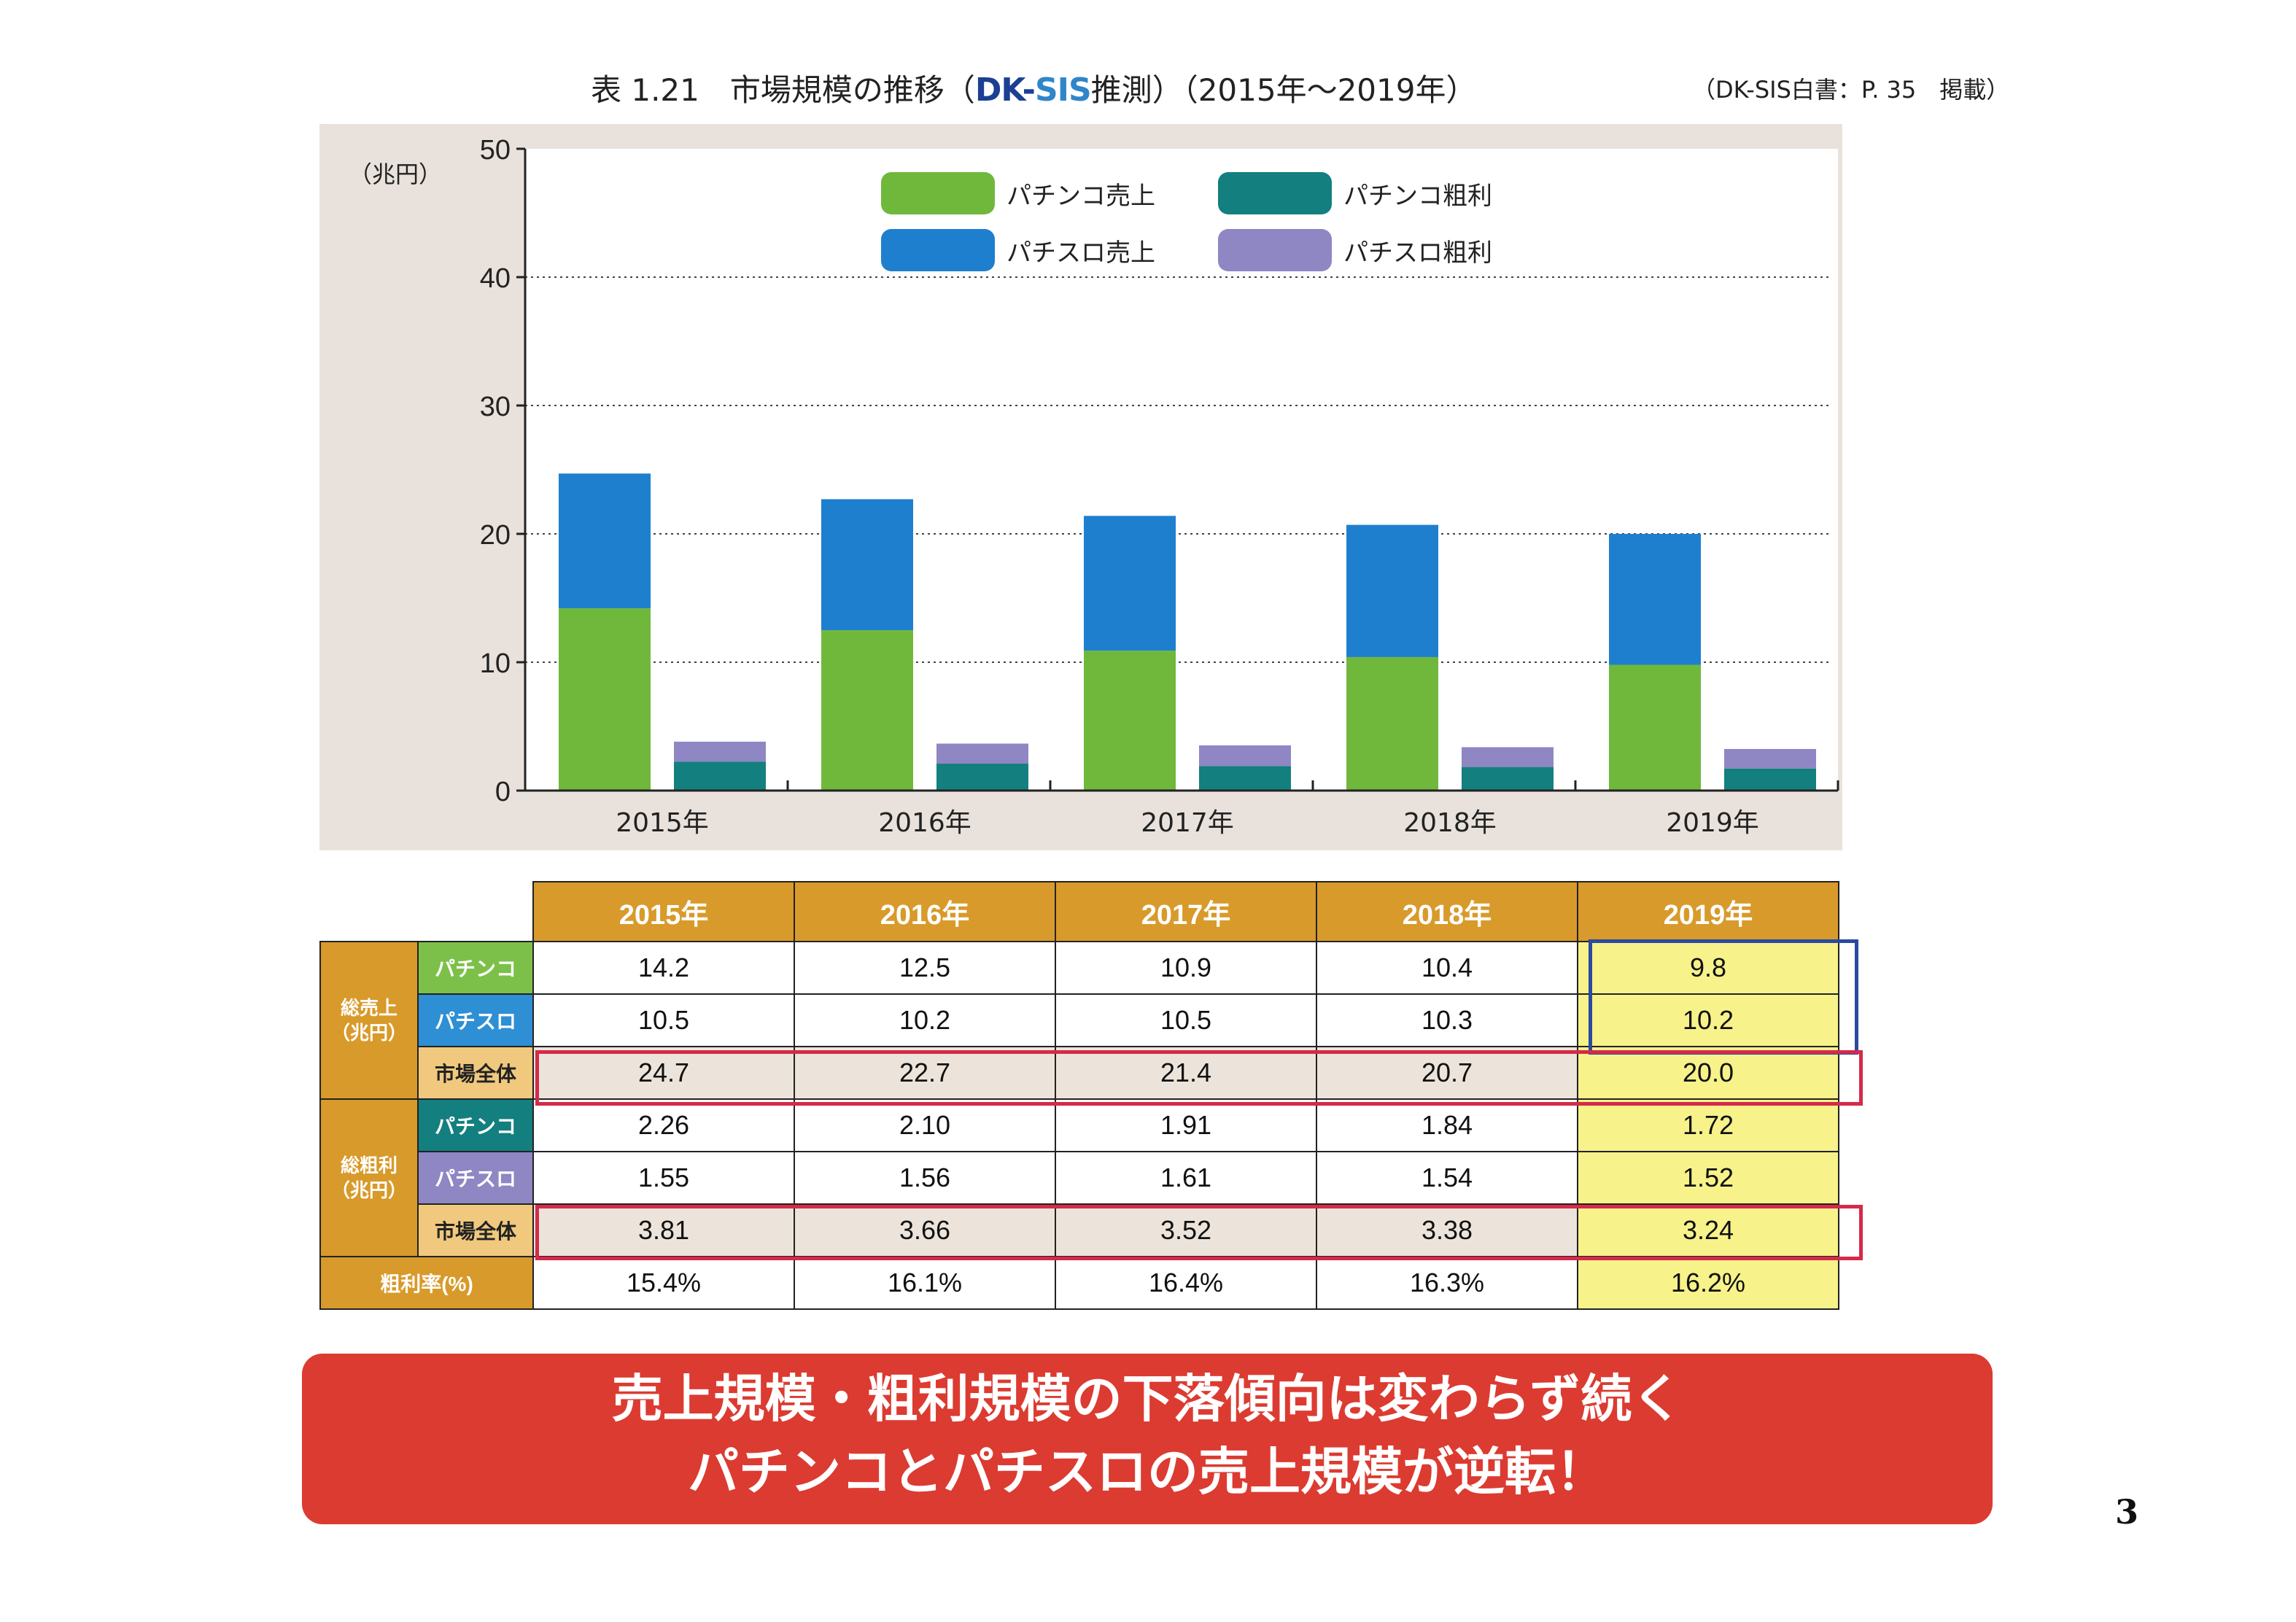 This screenshot has width=2296, height=1622. What do you see at coordinates (475, 1125) in the screenshot?
I see `row-label-profit-pachinko: パチンコ` at bounding box center [475, 1125].